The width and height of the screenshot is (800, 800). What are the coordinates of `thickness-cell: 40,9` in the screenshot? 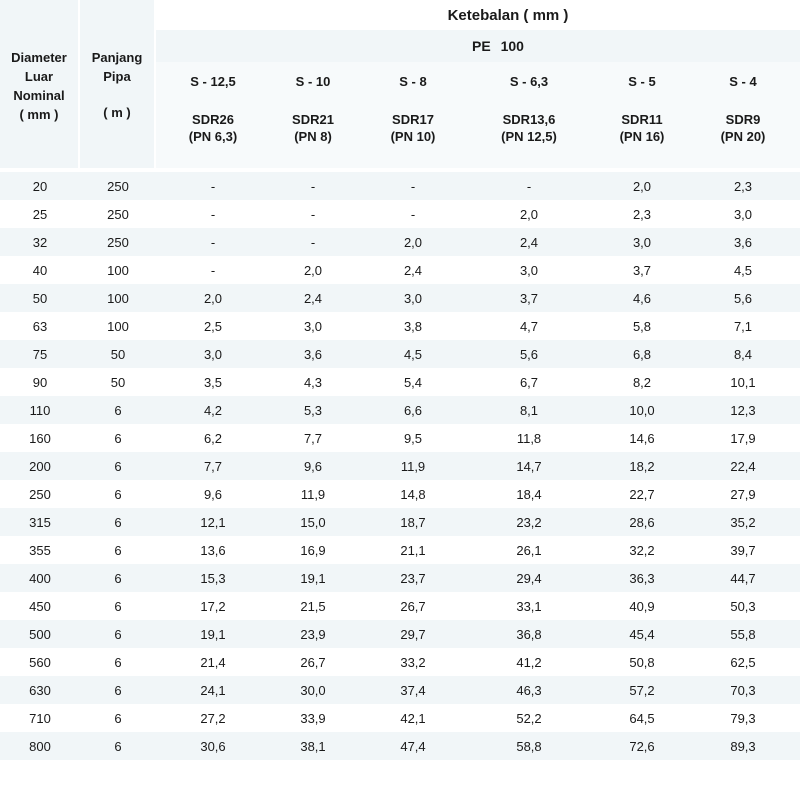 It's located at (642, 606).